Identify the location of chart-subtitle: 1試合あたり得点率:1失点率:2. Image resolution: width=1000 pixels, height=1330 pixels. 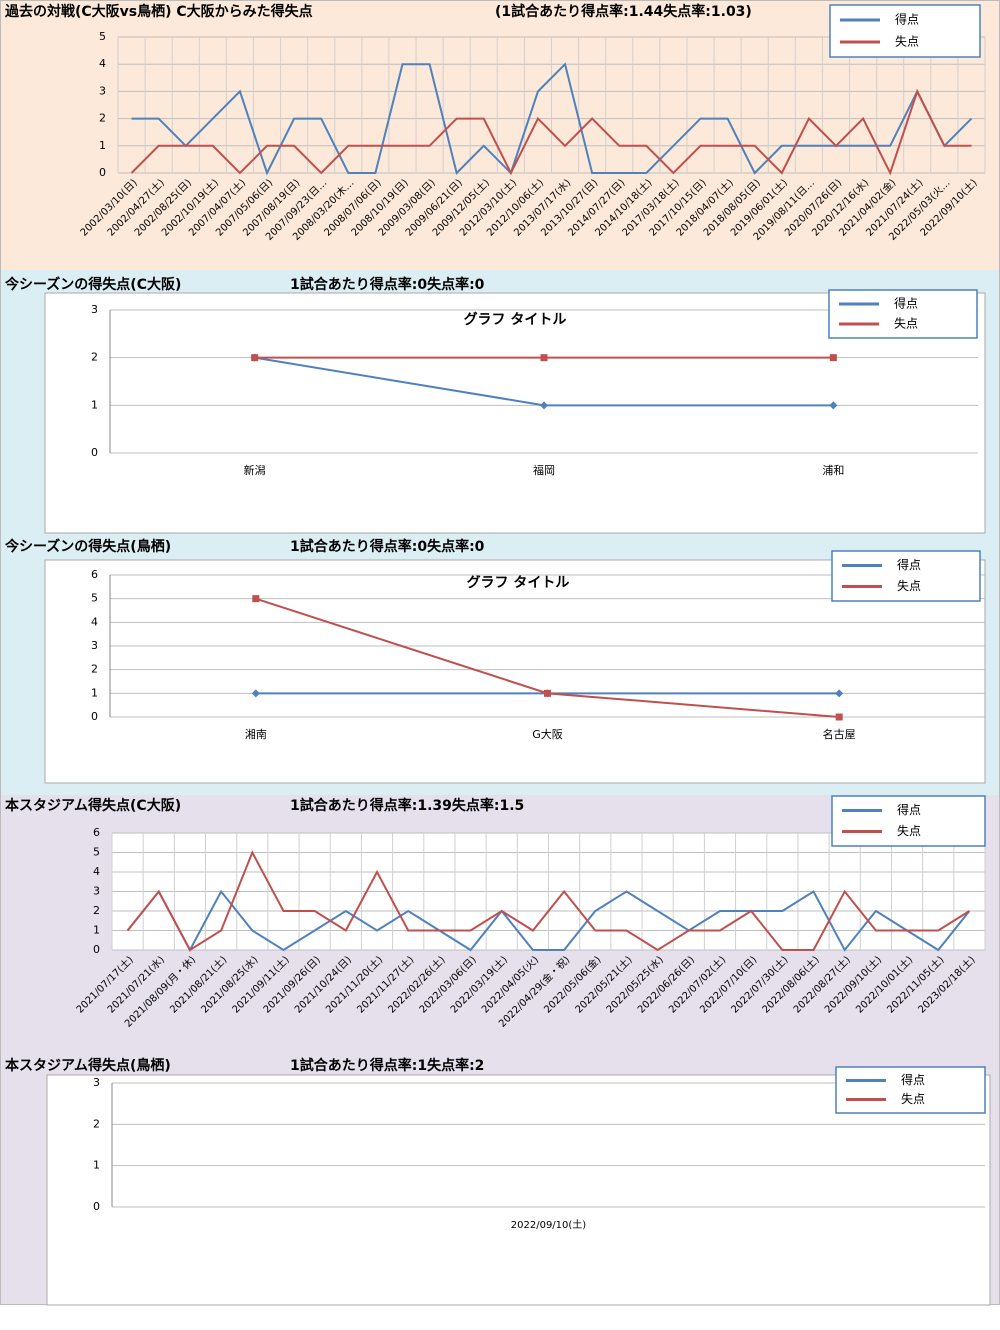
(387, 1065).